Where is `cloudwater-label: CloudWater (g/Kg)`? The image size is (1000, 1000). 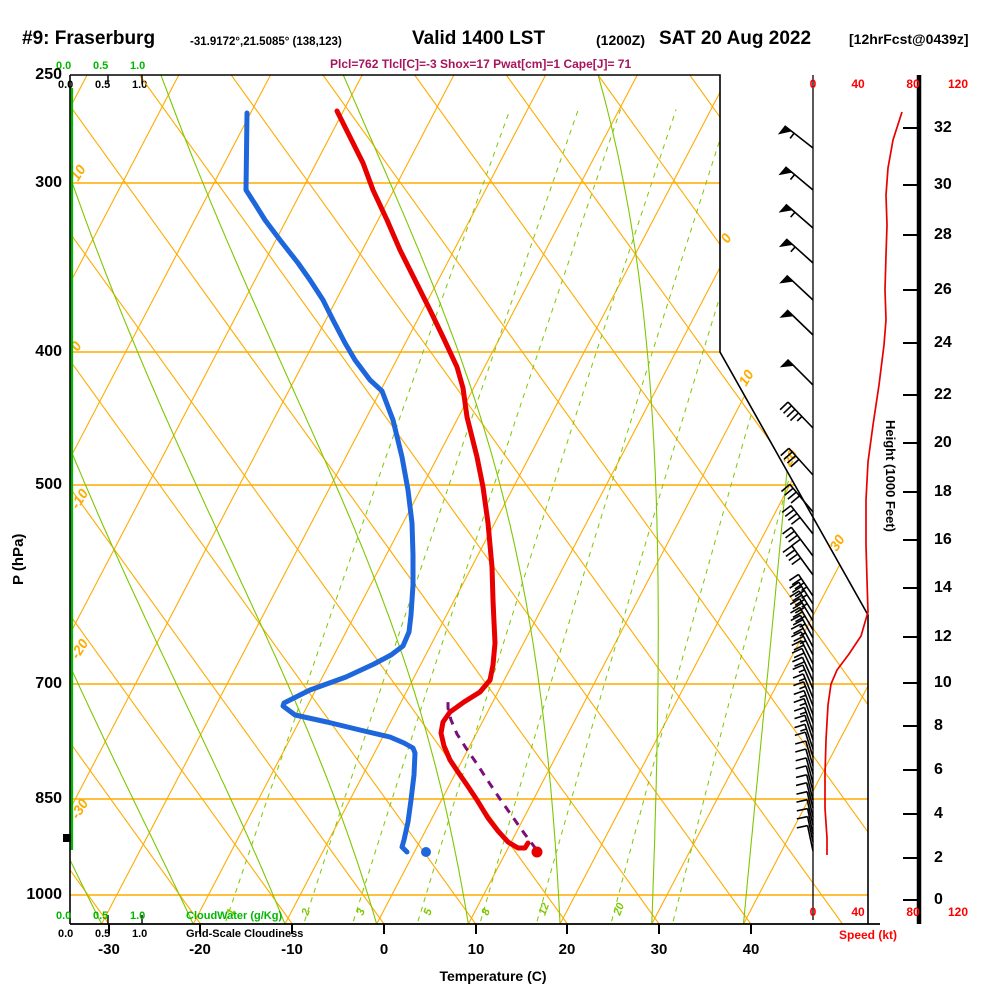
cloudwater-label: CloudWater (g/Kg) is located at coordinates (234, 916).